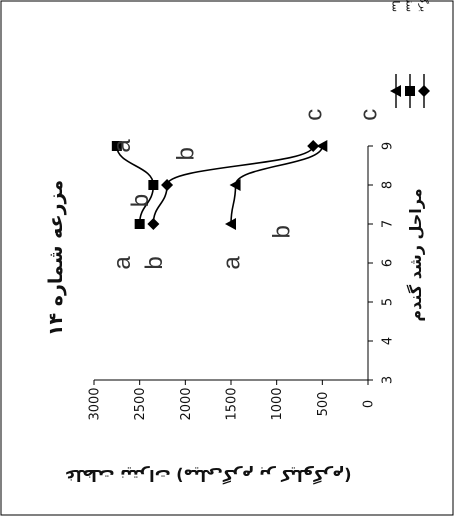  Describe the element at coordinates (388, 185) in the screenshot. I see `x-tick-label: 8` at that location.